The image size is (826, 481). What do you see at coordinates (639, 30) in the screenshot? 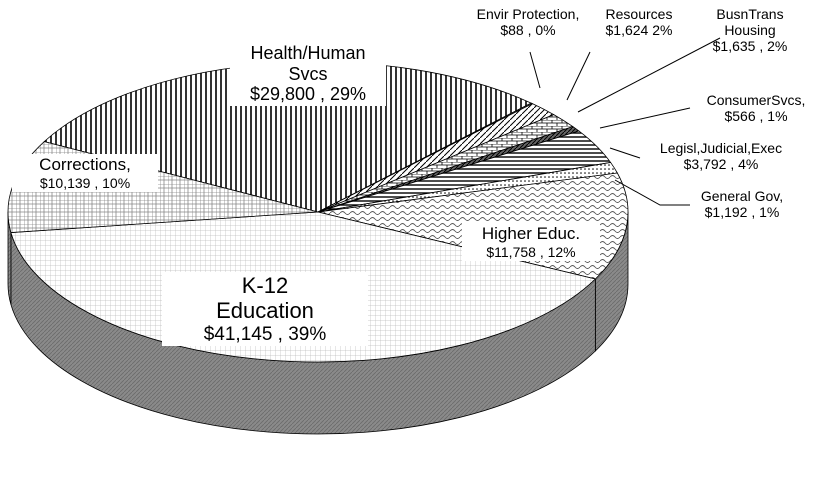
I see `slice-value: $1,624 2%` at bounding box center [639, 30].